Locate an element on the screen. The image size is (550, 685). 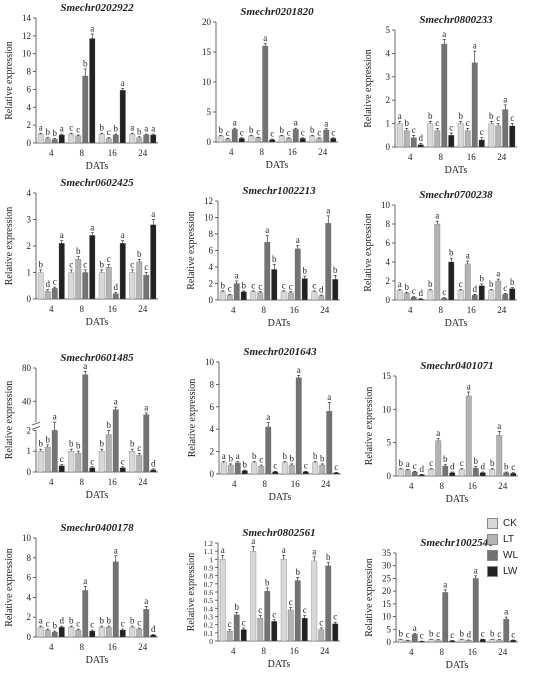
y-tick-label: 8 is located at coordinates (212, 384).